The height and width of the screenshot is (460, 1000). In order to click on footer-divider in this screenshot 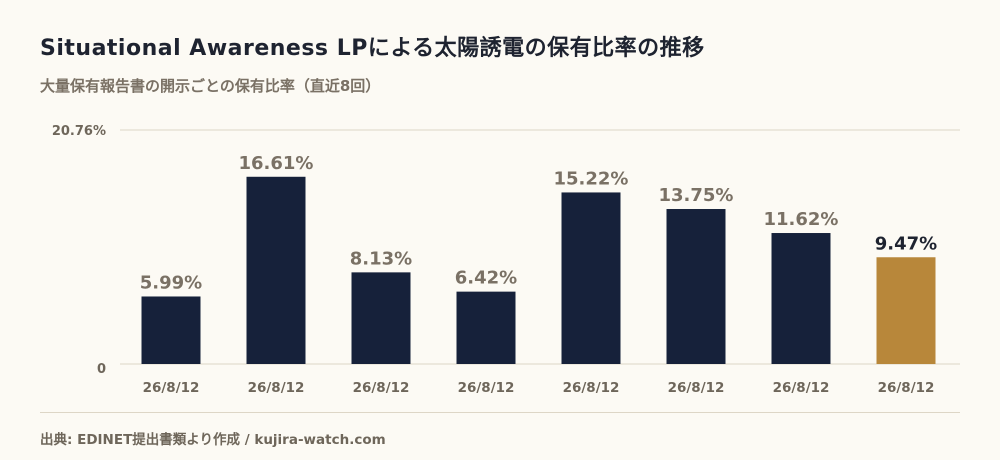, I will do `click(500, 412)`.